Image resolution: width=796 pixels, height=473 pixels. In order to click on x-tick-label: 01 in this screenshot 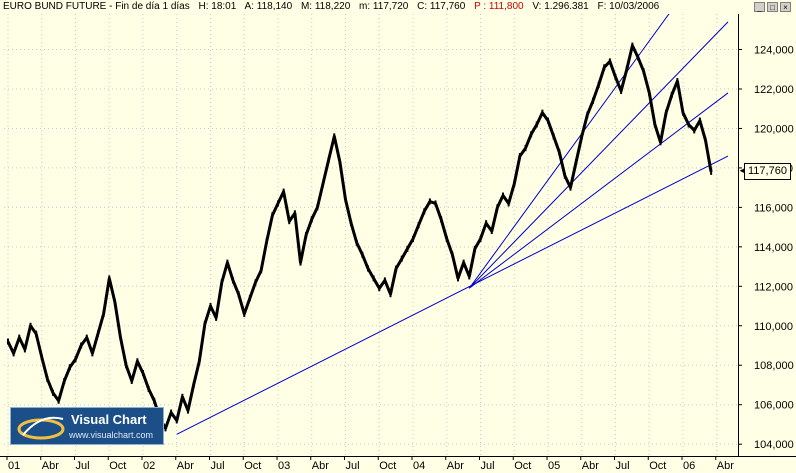, I will do `click(14, 466)`.